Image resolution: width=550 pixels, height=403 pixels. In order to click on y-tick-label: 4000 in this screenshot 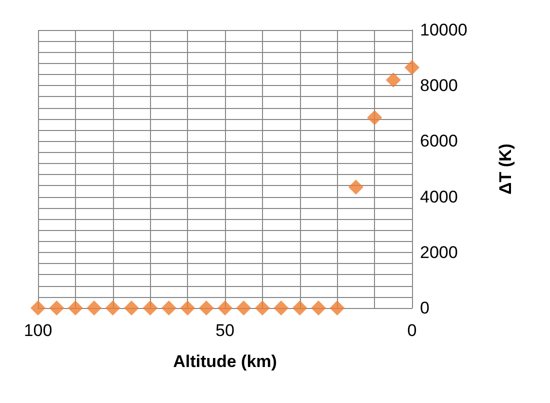, I will do `click(439, 196)`.